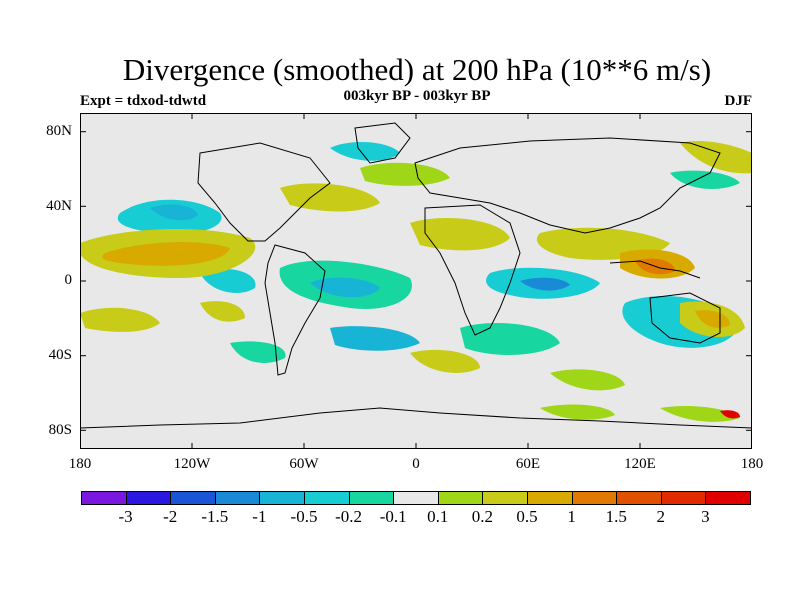 This screenshot has height=600, width=800. I want to click on colorbar-label: -0.2, so click(349, 516).